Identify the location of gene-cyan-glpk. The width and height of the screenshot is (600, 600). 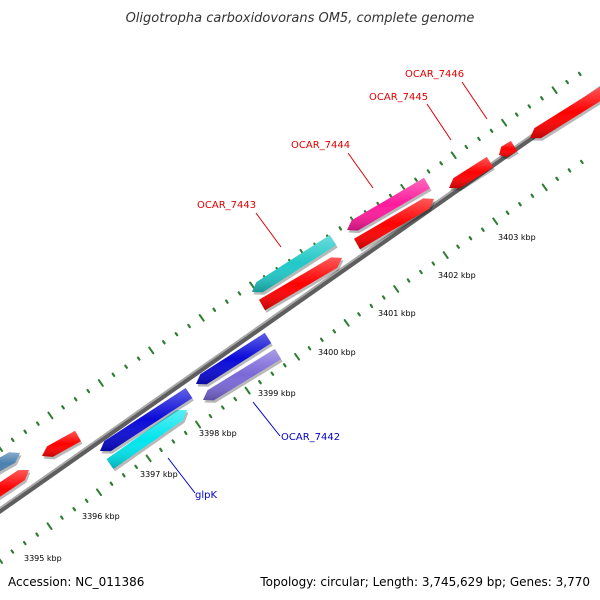
(147, 441).